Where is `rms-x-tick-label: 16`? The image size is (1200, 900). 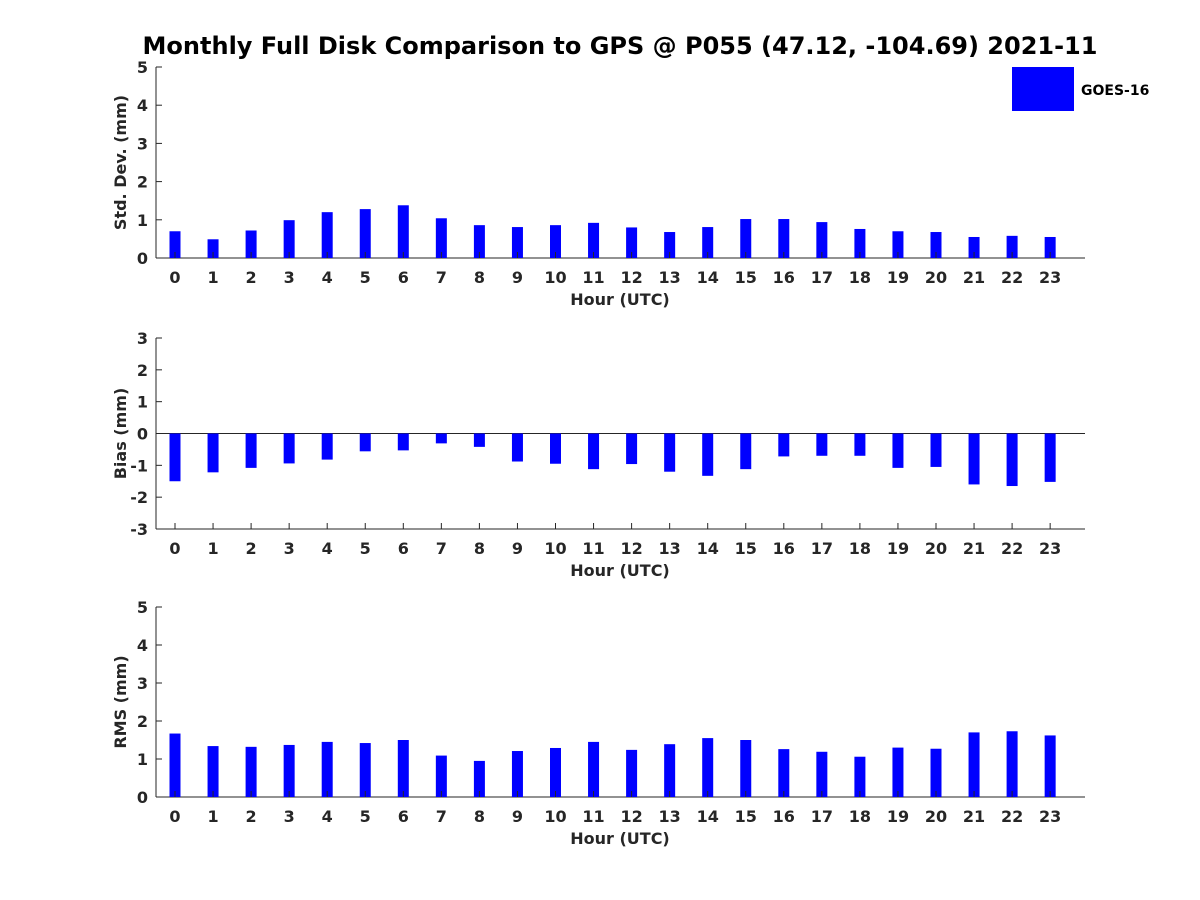
rms-x-tick-label: 16 is located at coordinates (784, 816).